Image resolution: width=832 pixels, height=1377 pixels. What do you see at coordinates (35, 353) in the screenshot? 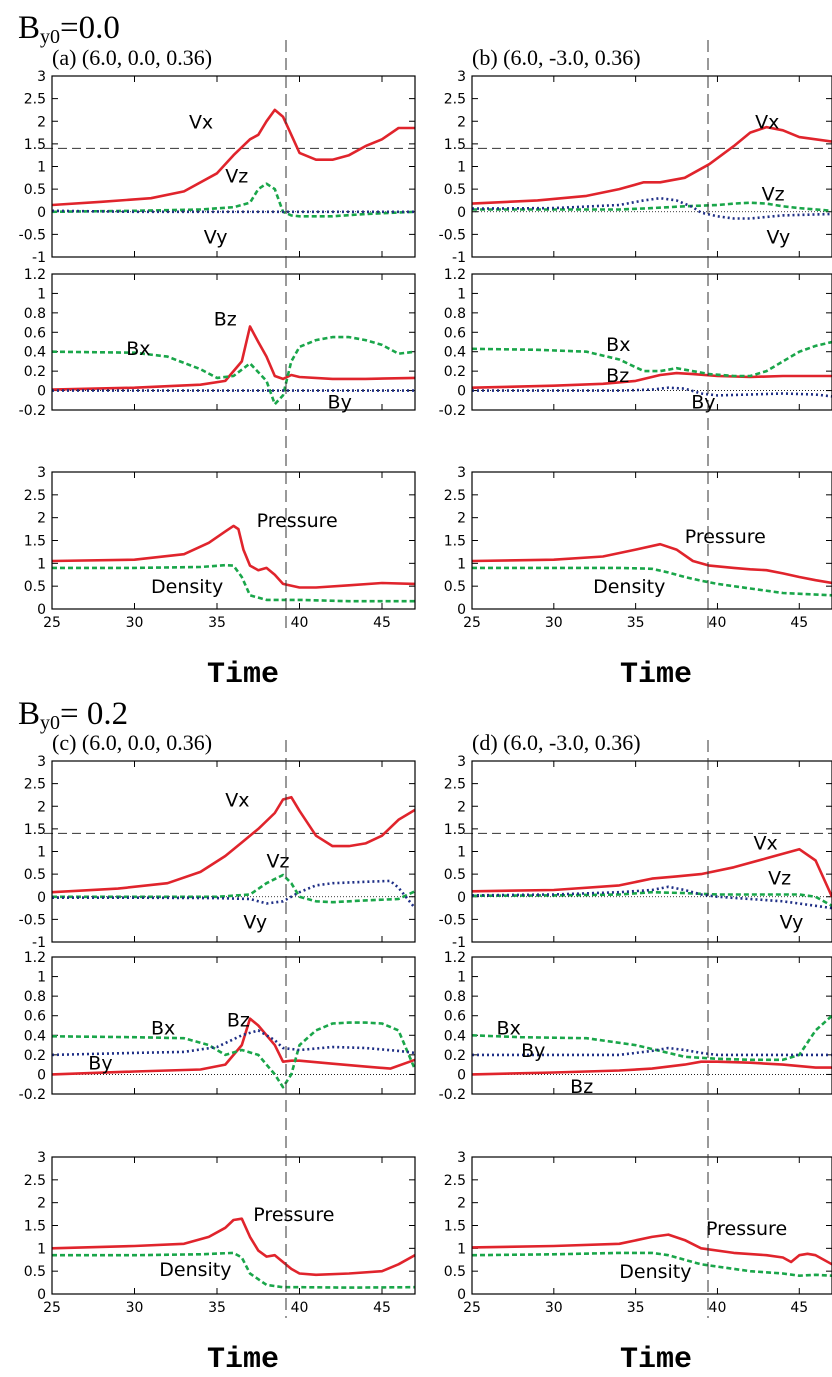
I see `y-tick-label: 0.4` at bounding box center [35, 353].